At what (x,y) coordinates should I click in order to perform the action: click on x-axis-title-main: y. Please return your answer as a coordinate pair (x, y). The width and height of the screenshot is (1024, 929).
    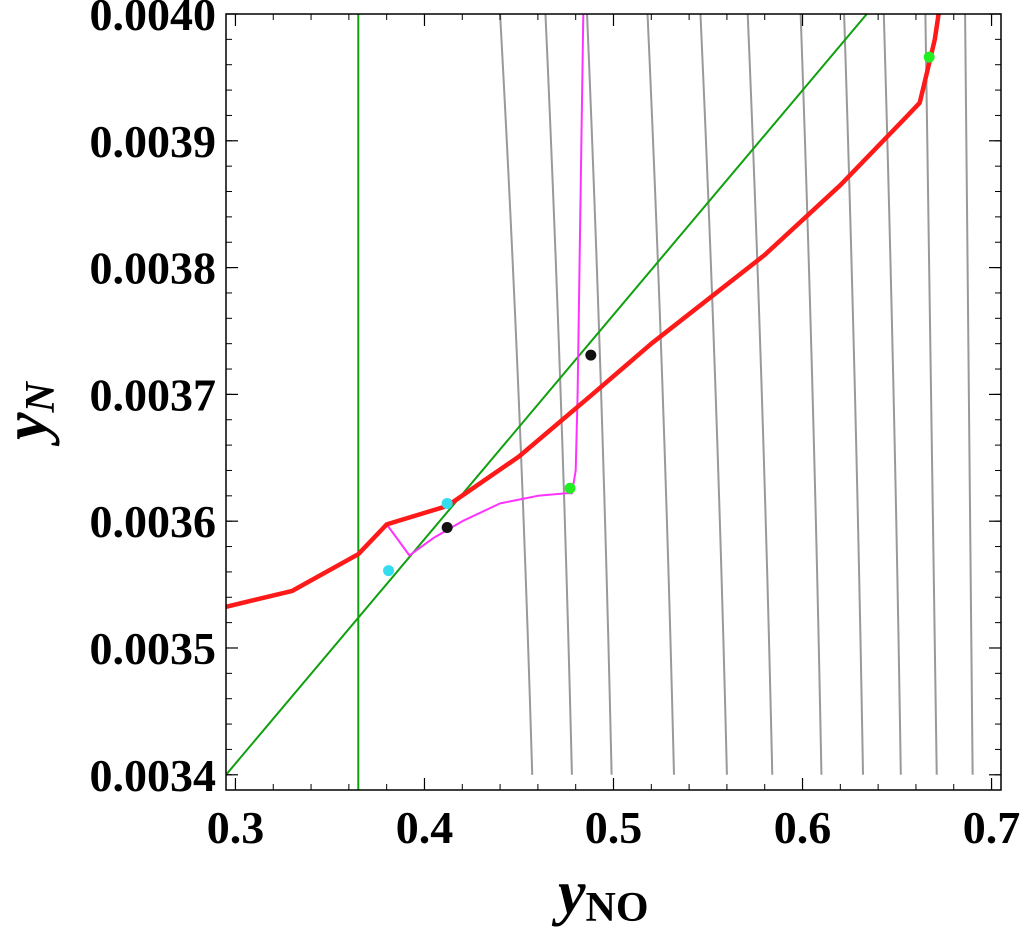
    Looking at the image, I should click on (568, 893).